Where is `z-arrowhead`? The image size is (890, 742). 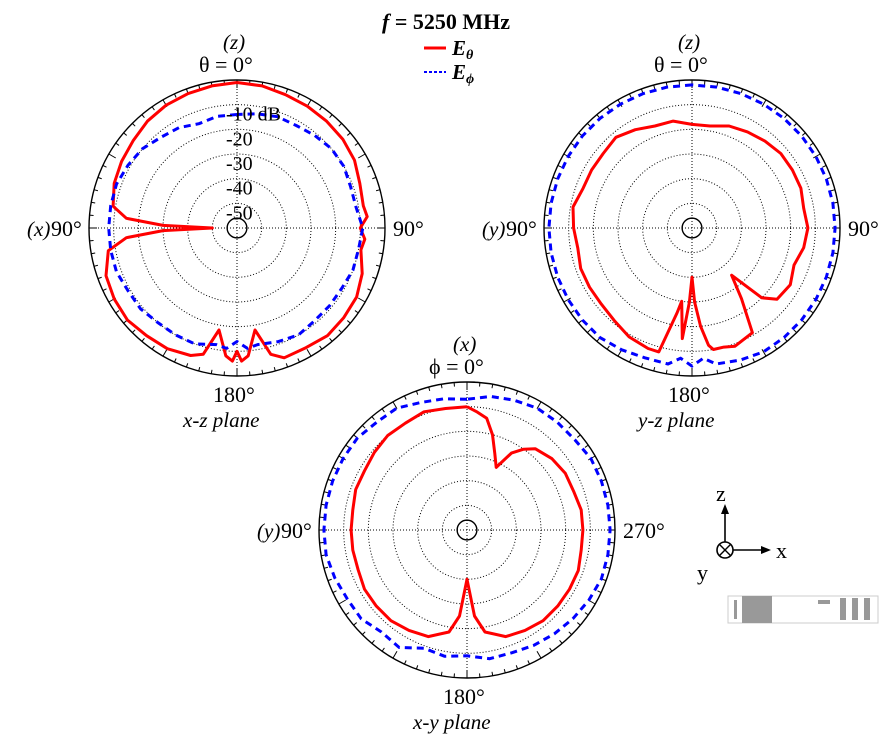
z-arrowhead is located at coordinates (725, 509).